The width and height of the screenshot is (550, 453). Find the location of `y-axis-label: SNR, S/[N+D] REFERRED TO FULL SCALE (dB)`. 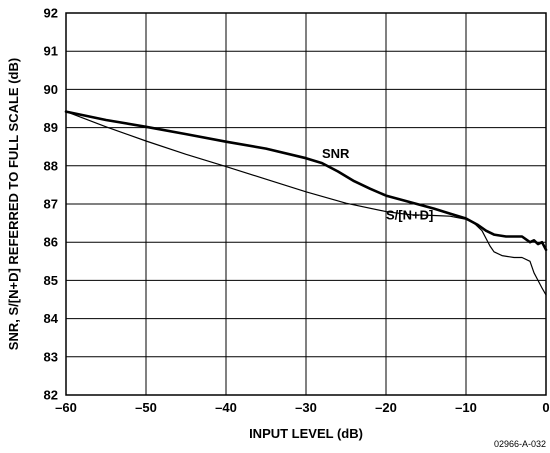

y-axis-label: SNR, S/[N+D] REFERRED TO FULL SCALE (dB) is located at coordinates (13, 204).